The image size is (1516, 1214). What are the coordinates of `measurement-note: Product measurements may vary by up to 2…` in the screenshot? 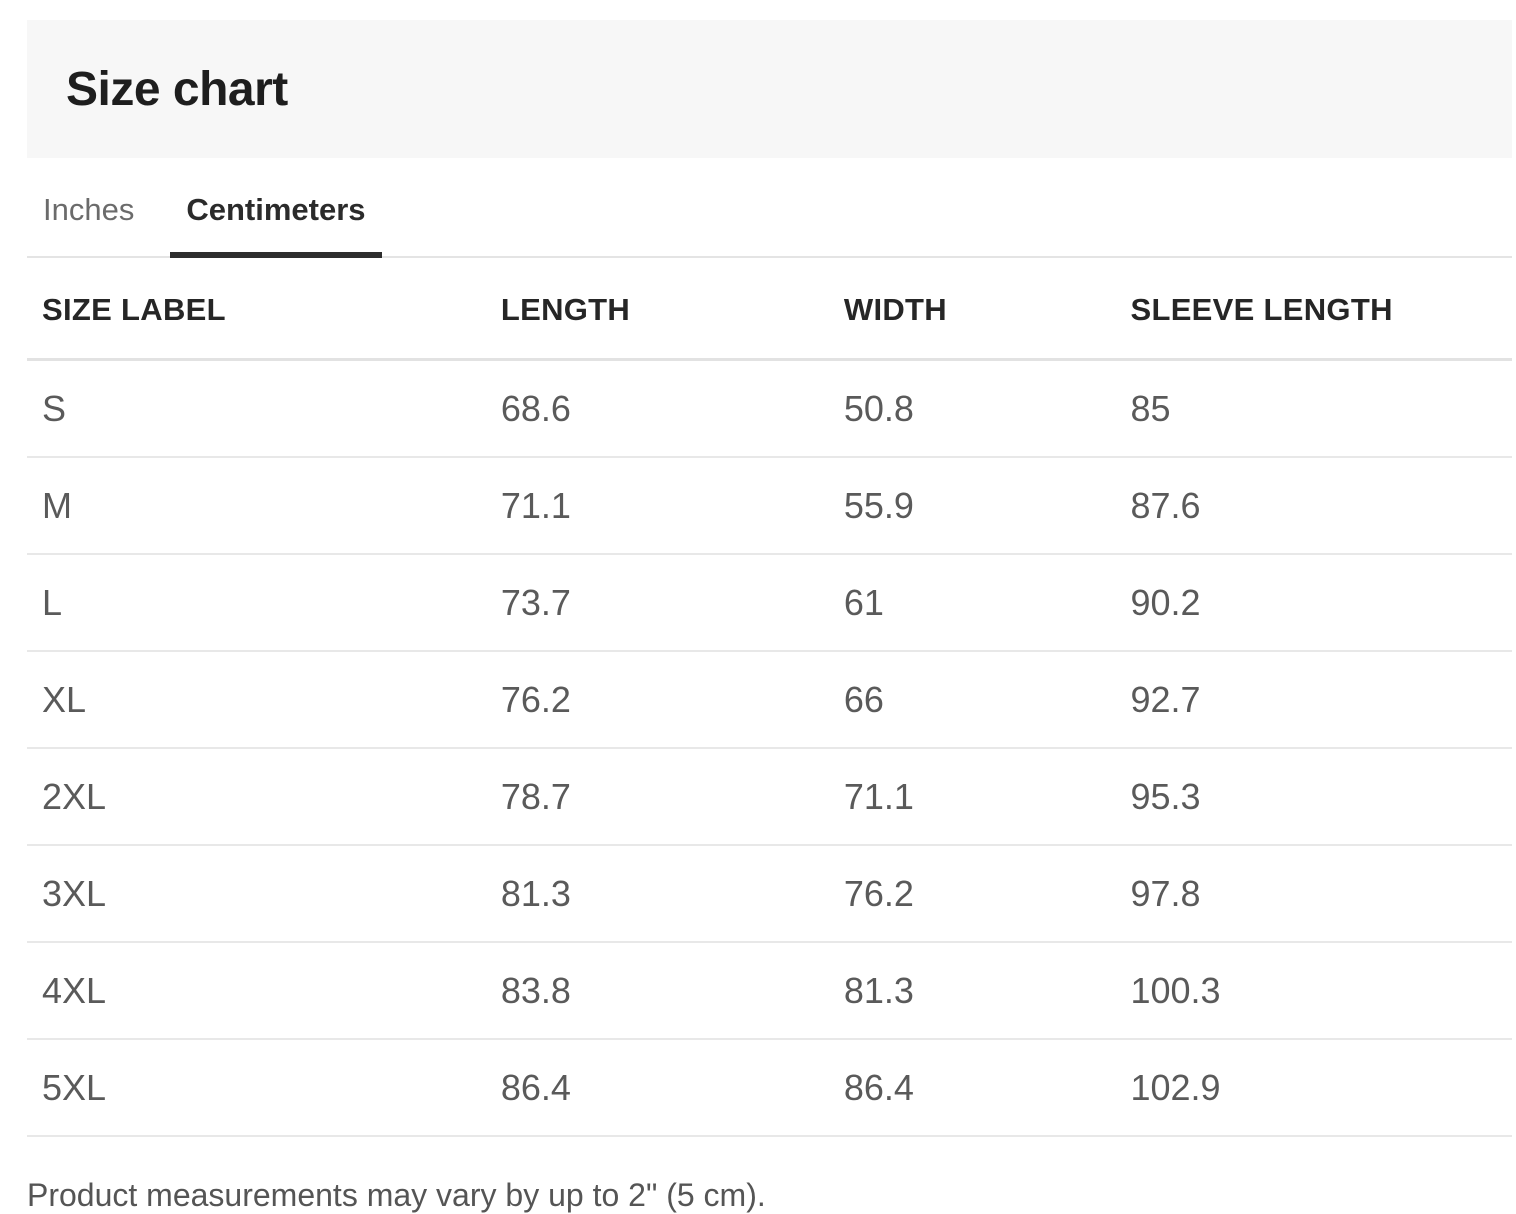 It's located at (396, 1195).